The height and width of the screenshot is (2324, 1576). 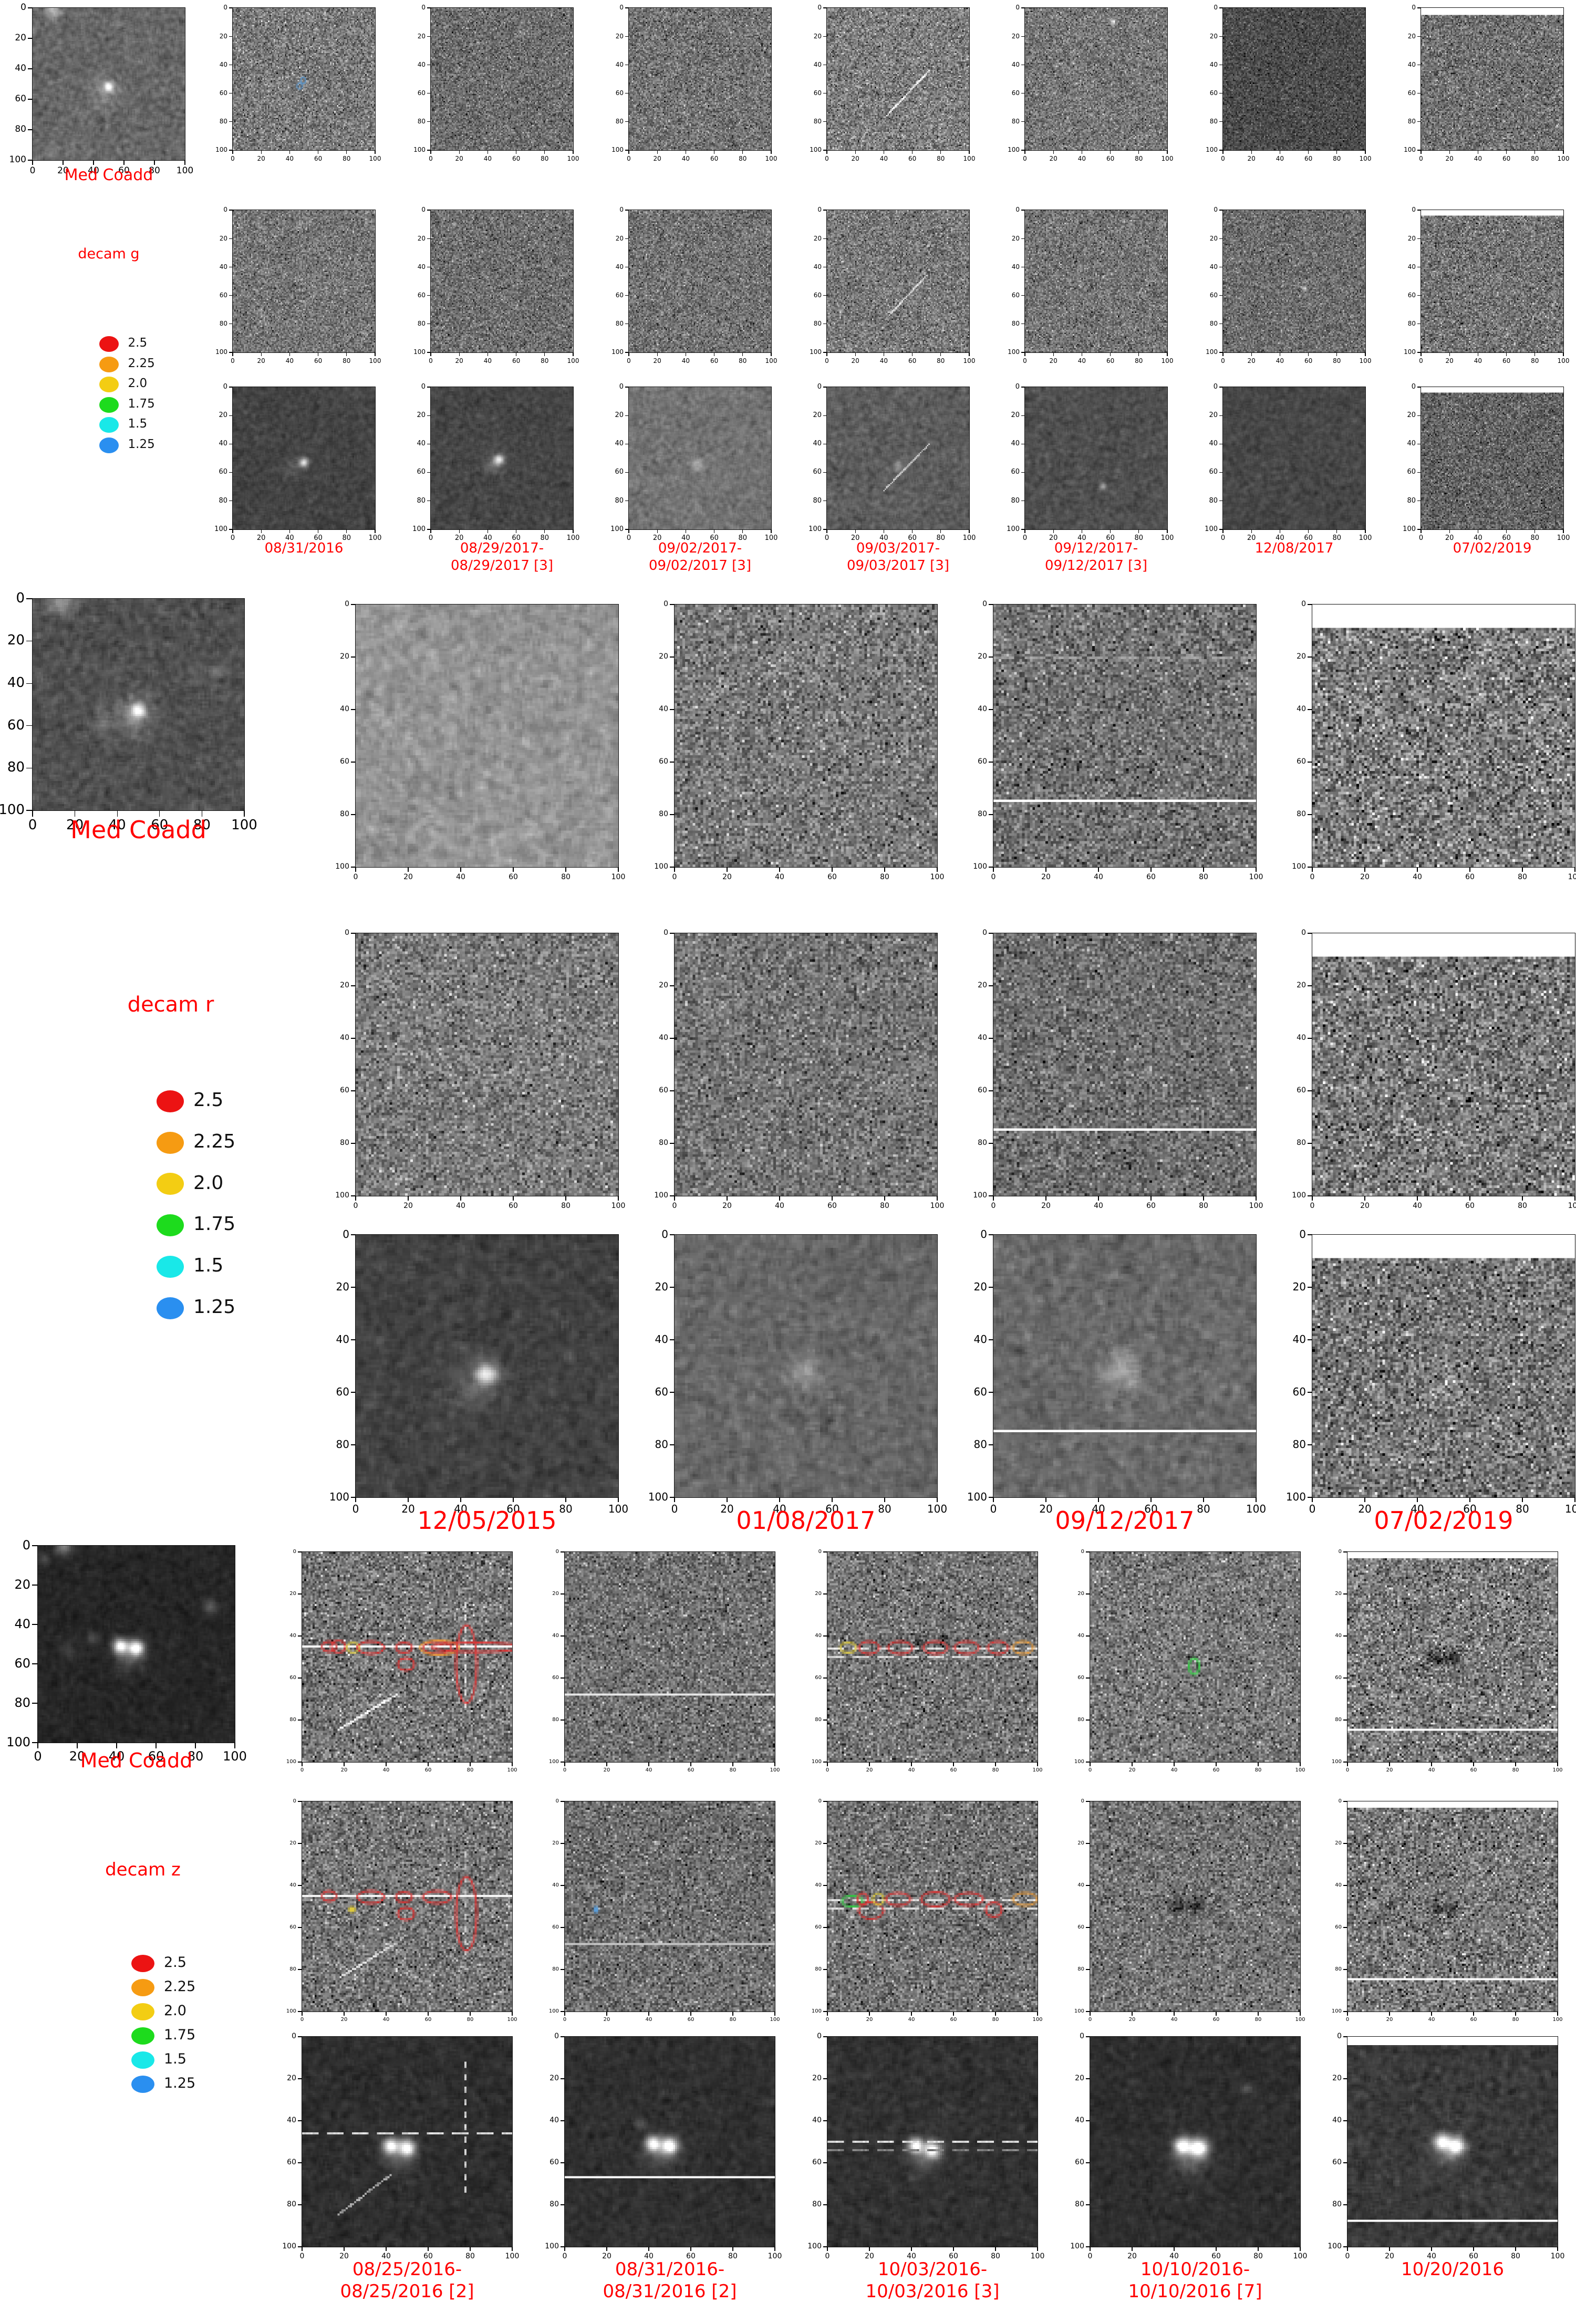 What do you see at coordinates (806, 1521) in the screenshot?
I see `date-label-line: 01/08/2017` at bounding box center [806, 1521].